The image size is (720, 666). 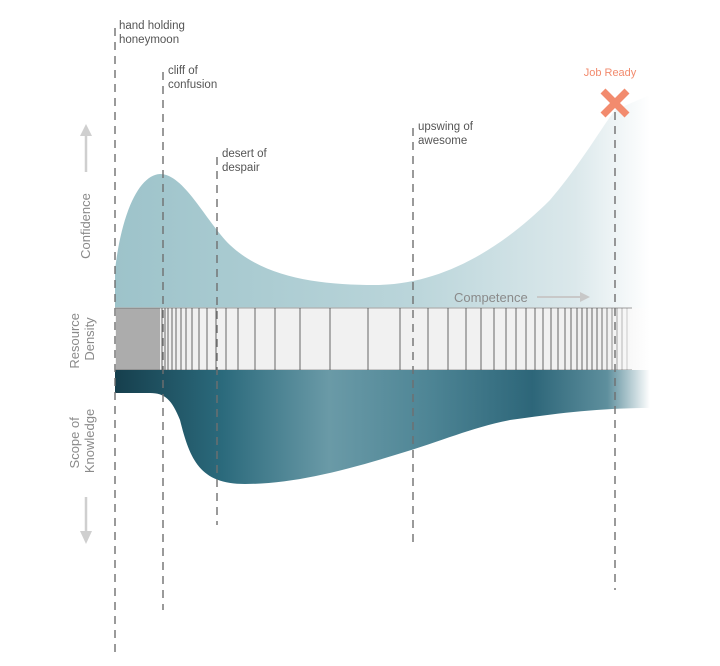 I want to click on milestone-label-confusion: cliff of confusion, so click(x=192, y=78).